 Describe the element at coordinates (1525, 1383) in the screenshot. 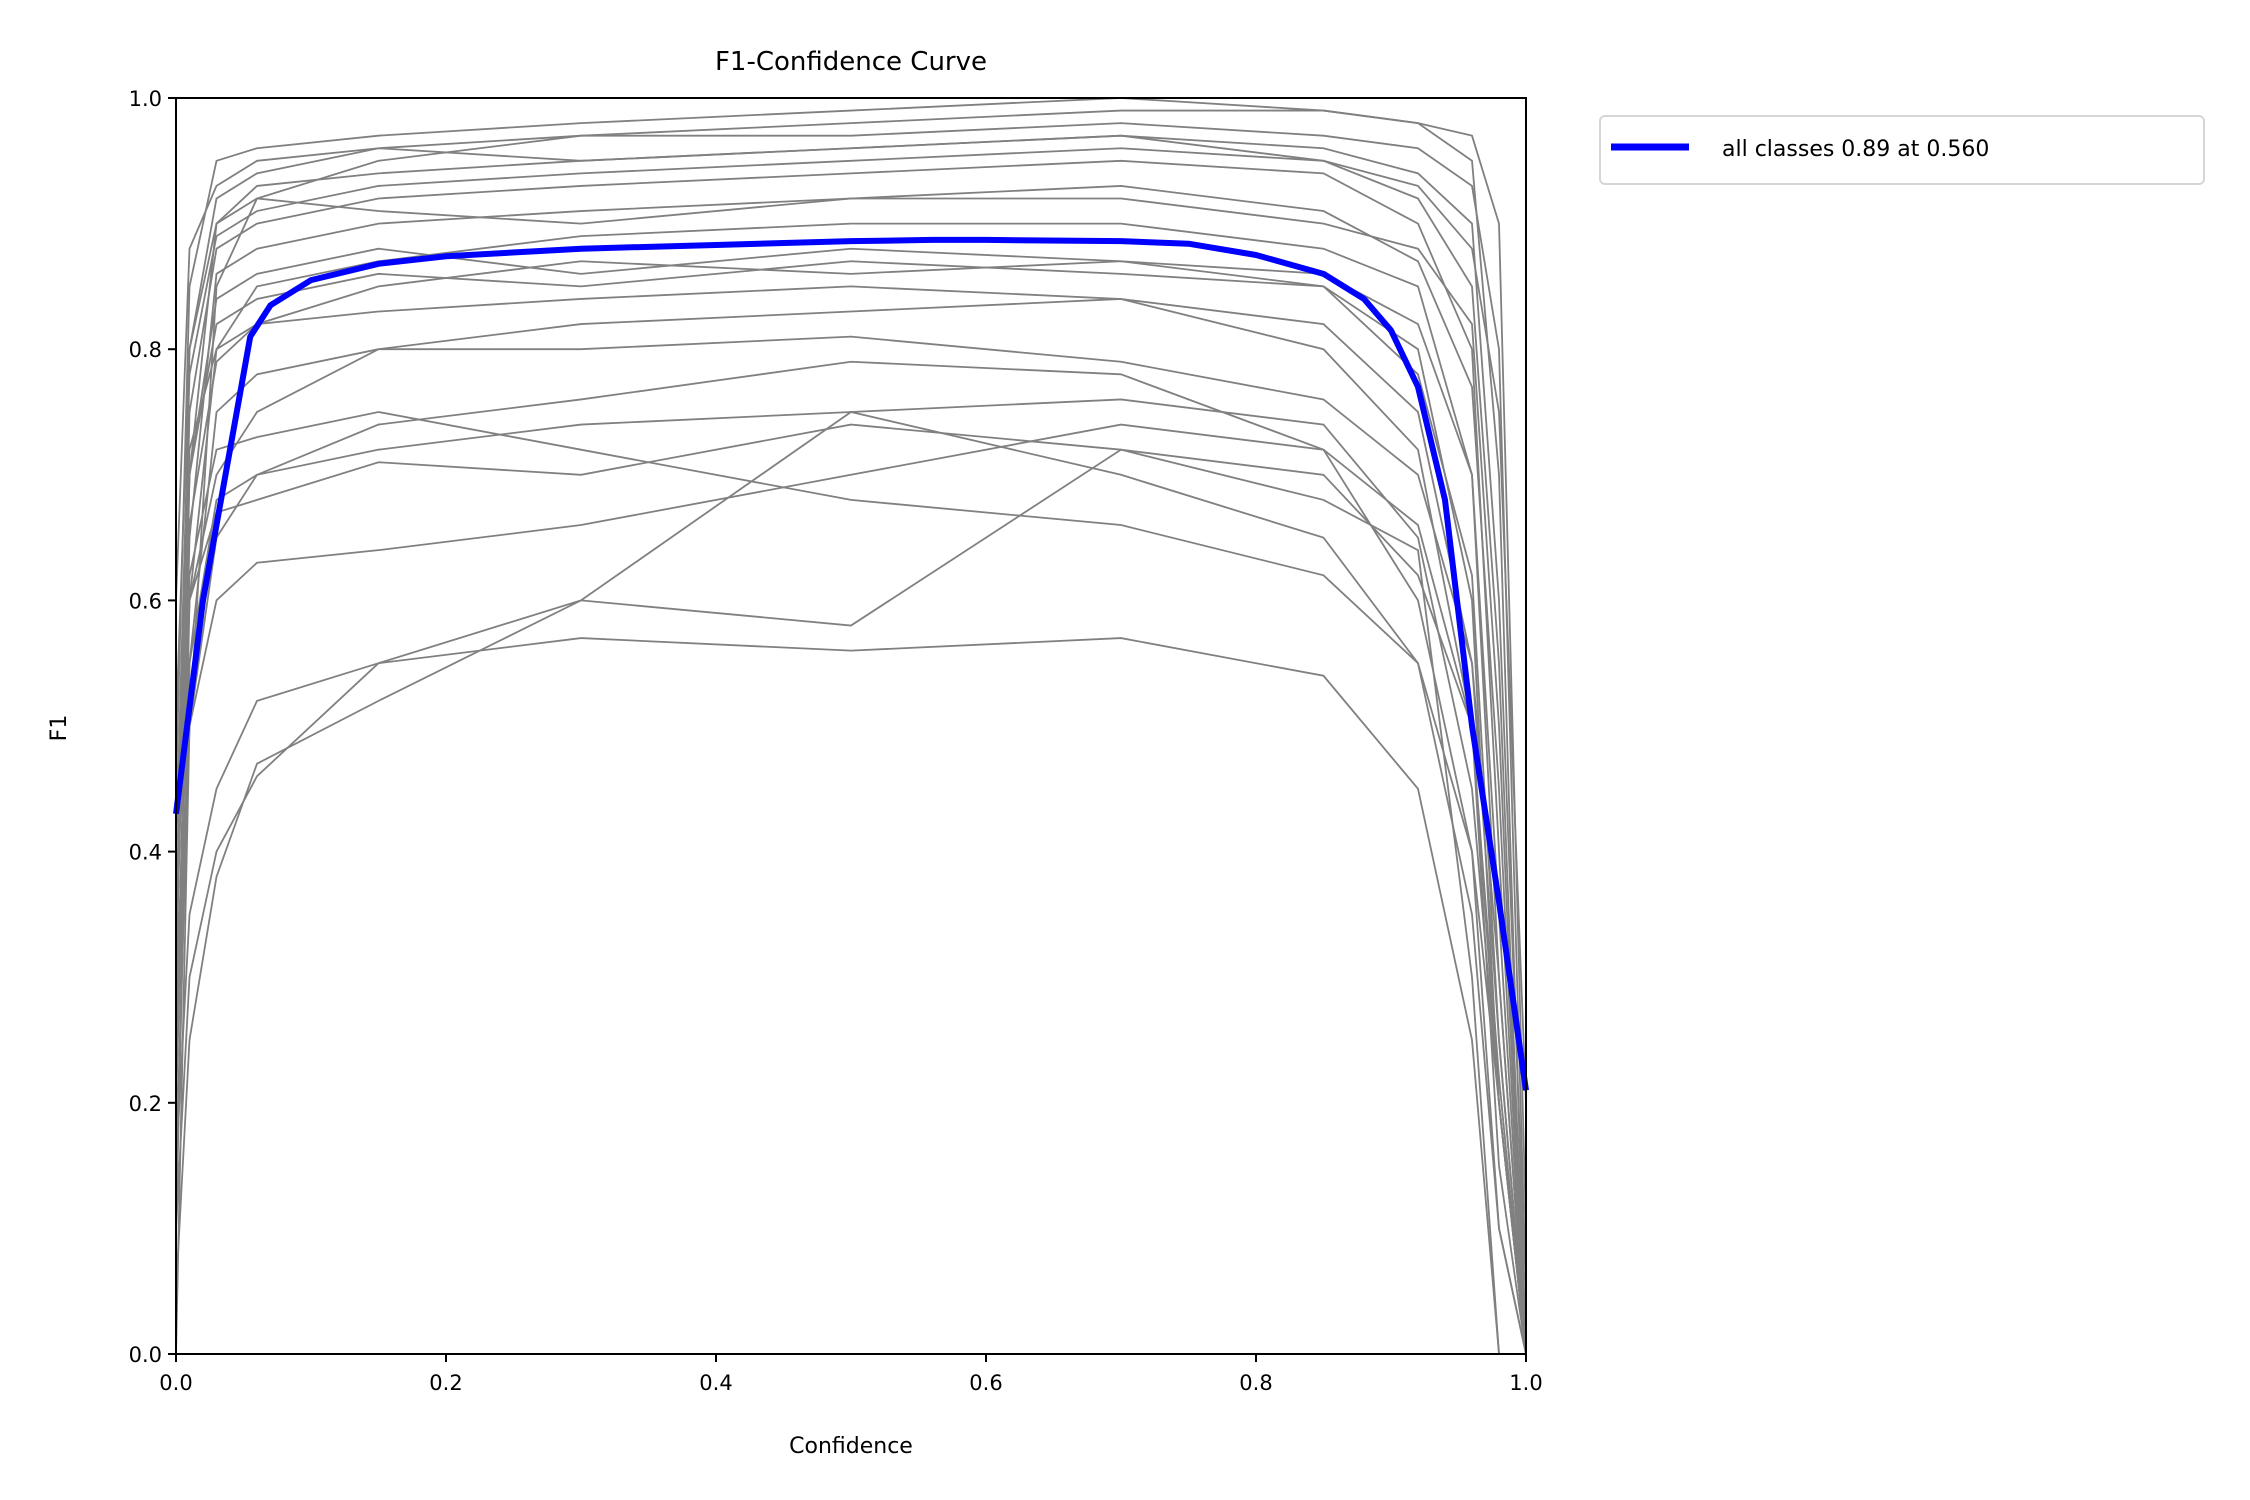

I see `x-tick-label: 1.0` at that location.